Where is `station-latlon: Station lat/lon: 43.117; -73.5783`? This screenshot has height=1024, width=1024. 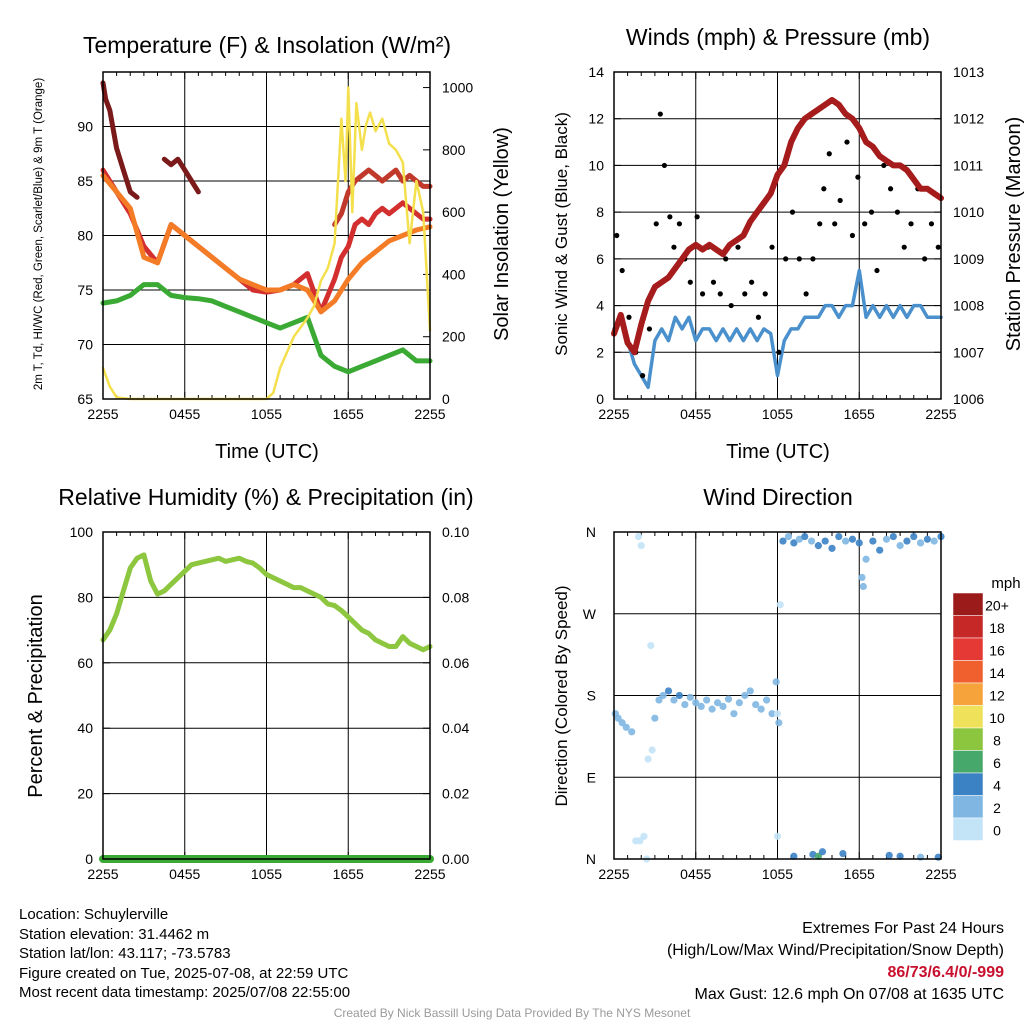
station-latlon: Station lat/lon: 43.117; -73.5783 is located at coordinates (125, 953).